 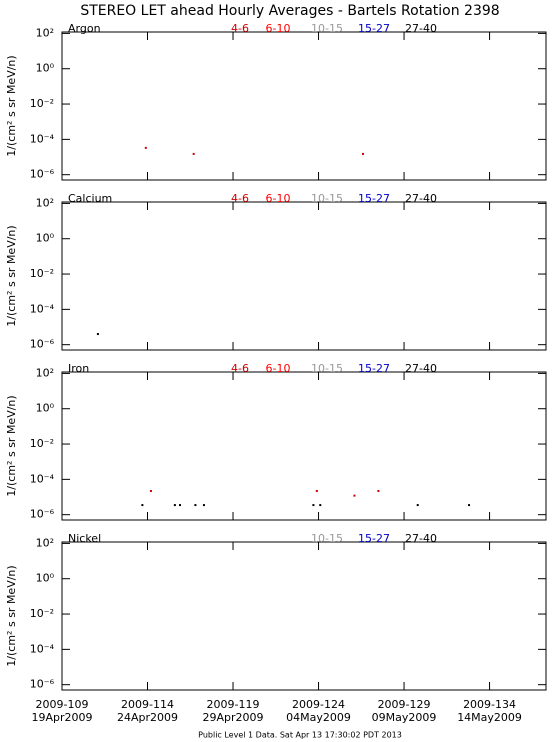 What do you see at coordinates (318, 717) in the screenshot?
I see `x-tick-sublabel: 04May2009` at bounding box center [318, 717].